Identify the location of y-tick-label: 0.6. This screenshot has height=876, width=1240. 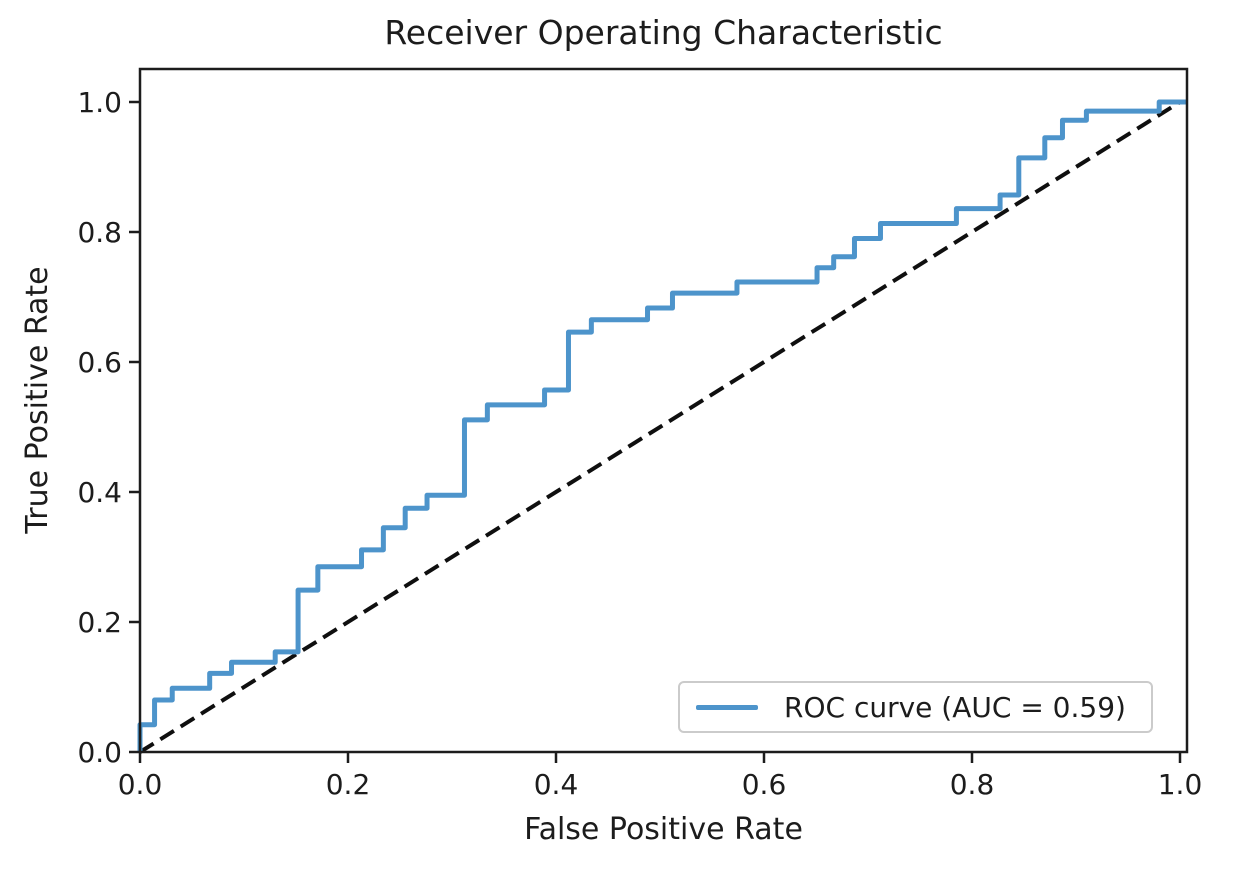
(99, 362).